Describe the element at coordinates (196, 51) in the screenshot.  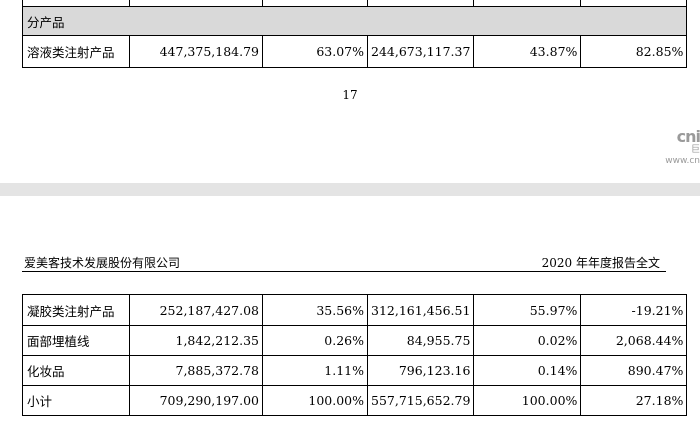
I see `amount-2020: 447,375,184.79` at that location.